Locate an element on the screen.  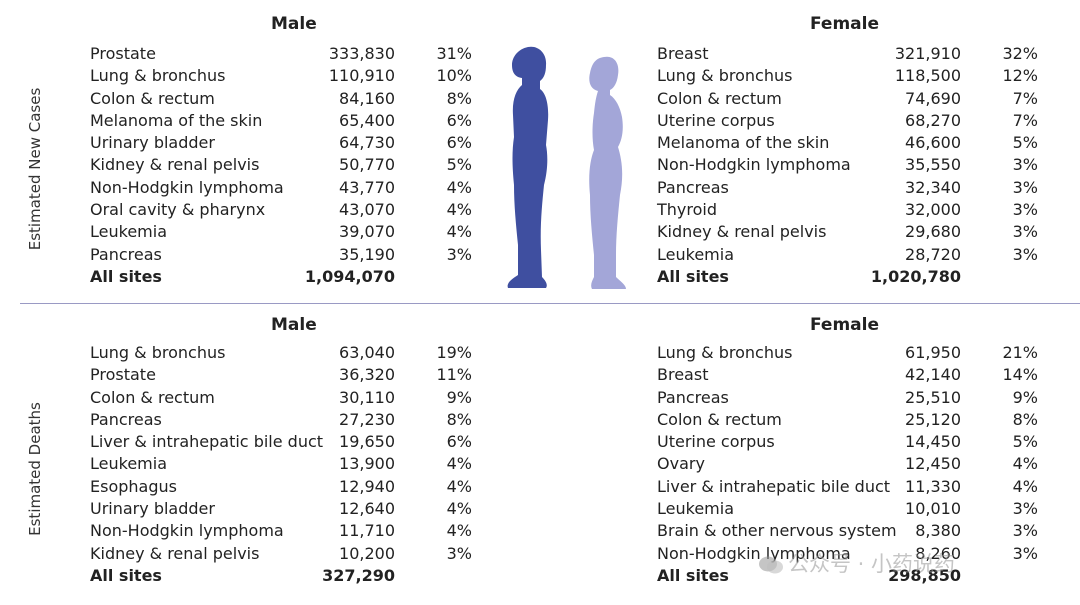
case-count: 42,140 is located at coordinates (933, 375).